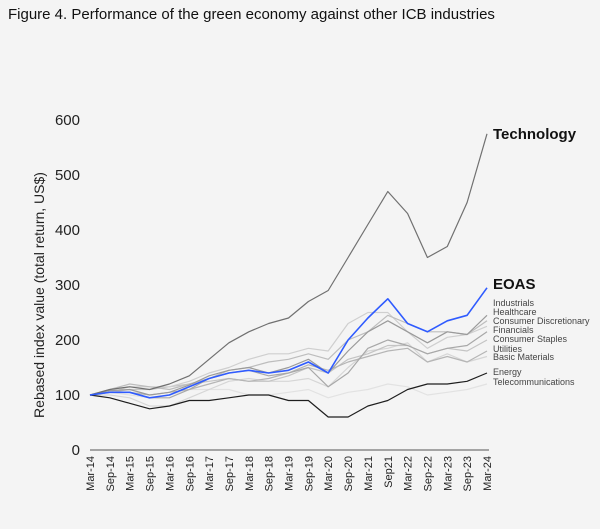  What do you see at coordinates (428, 473) in the screenshot?
I see `x-tick-label: Sep-22` at bounding box center [428, 473].